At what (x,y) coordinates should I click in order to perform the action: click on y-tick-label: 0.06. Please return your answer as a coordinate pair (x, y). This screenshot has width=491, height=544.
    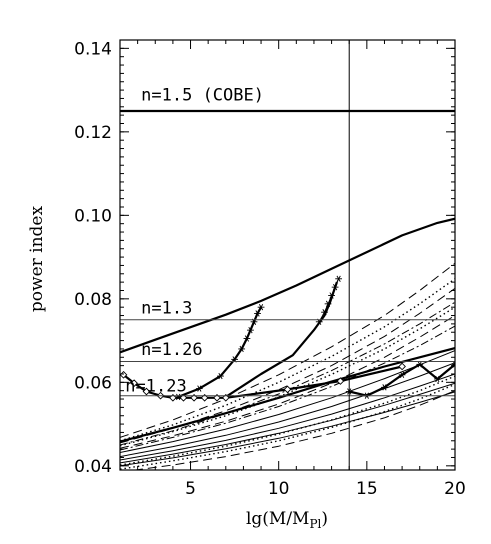
    Looking at the image, I should click on (93, 383).